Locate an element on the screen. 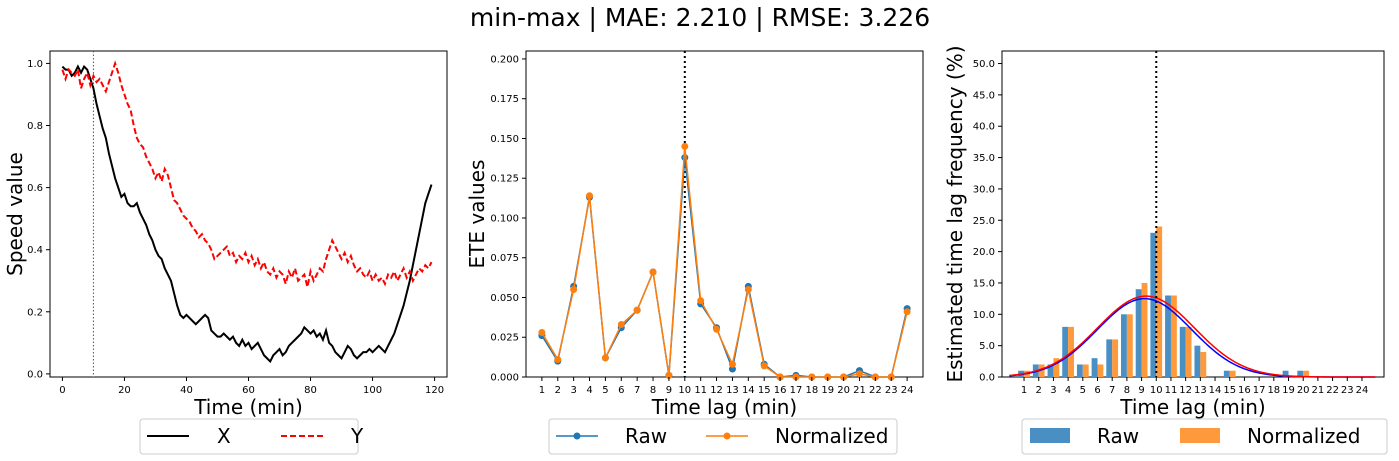 Image resolution: width=1399 pixels, height=461 pixels. lag-legend-normalized-label: Normalized is located at coordinates (1303, 436).